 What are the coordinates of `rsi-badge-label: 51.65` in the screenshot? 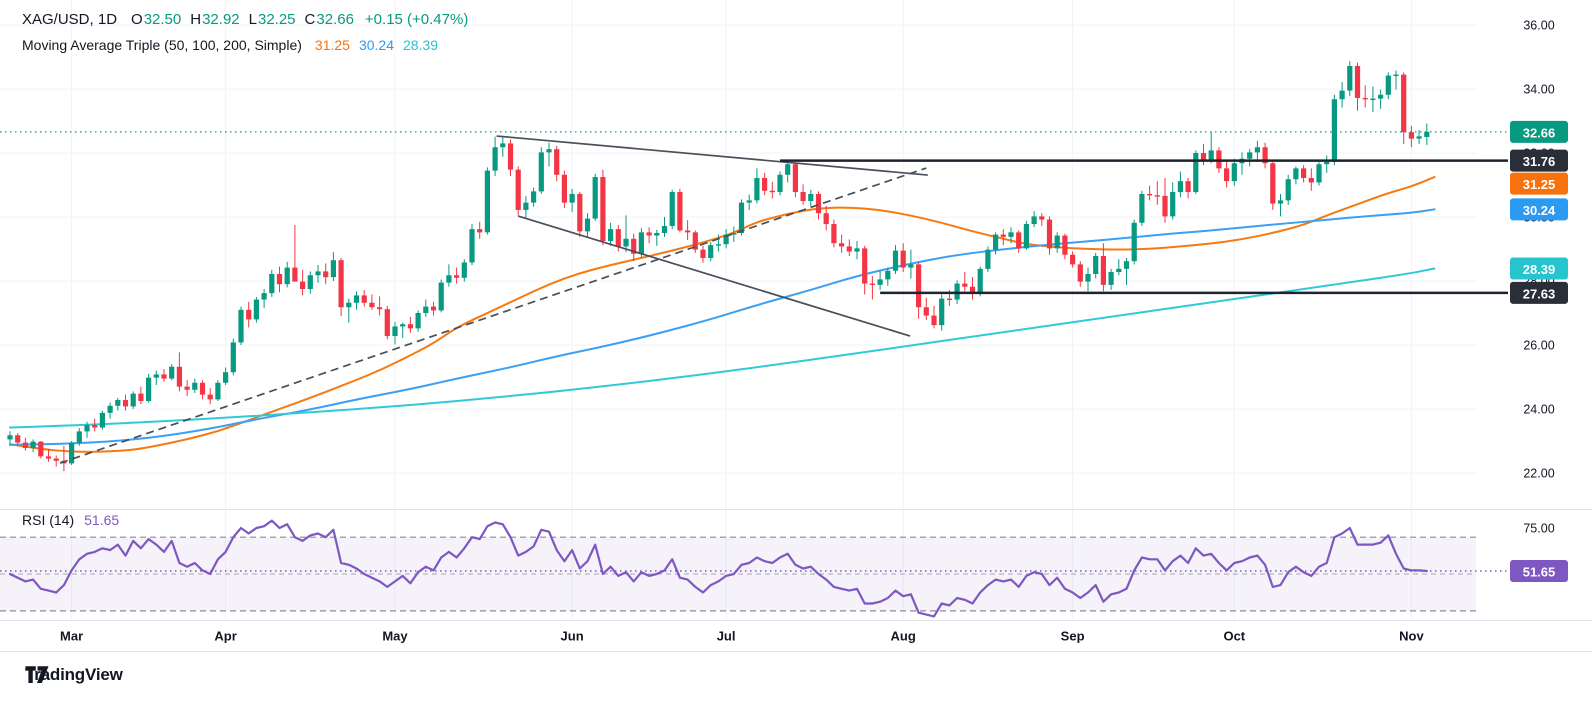 It's located at (1539, 572).